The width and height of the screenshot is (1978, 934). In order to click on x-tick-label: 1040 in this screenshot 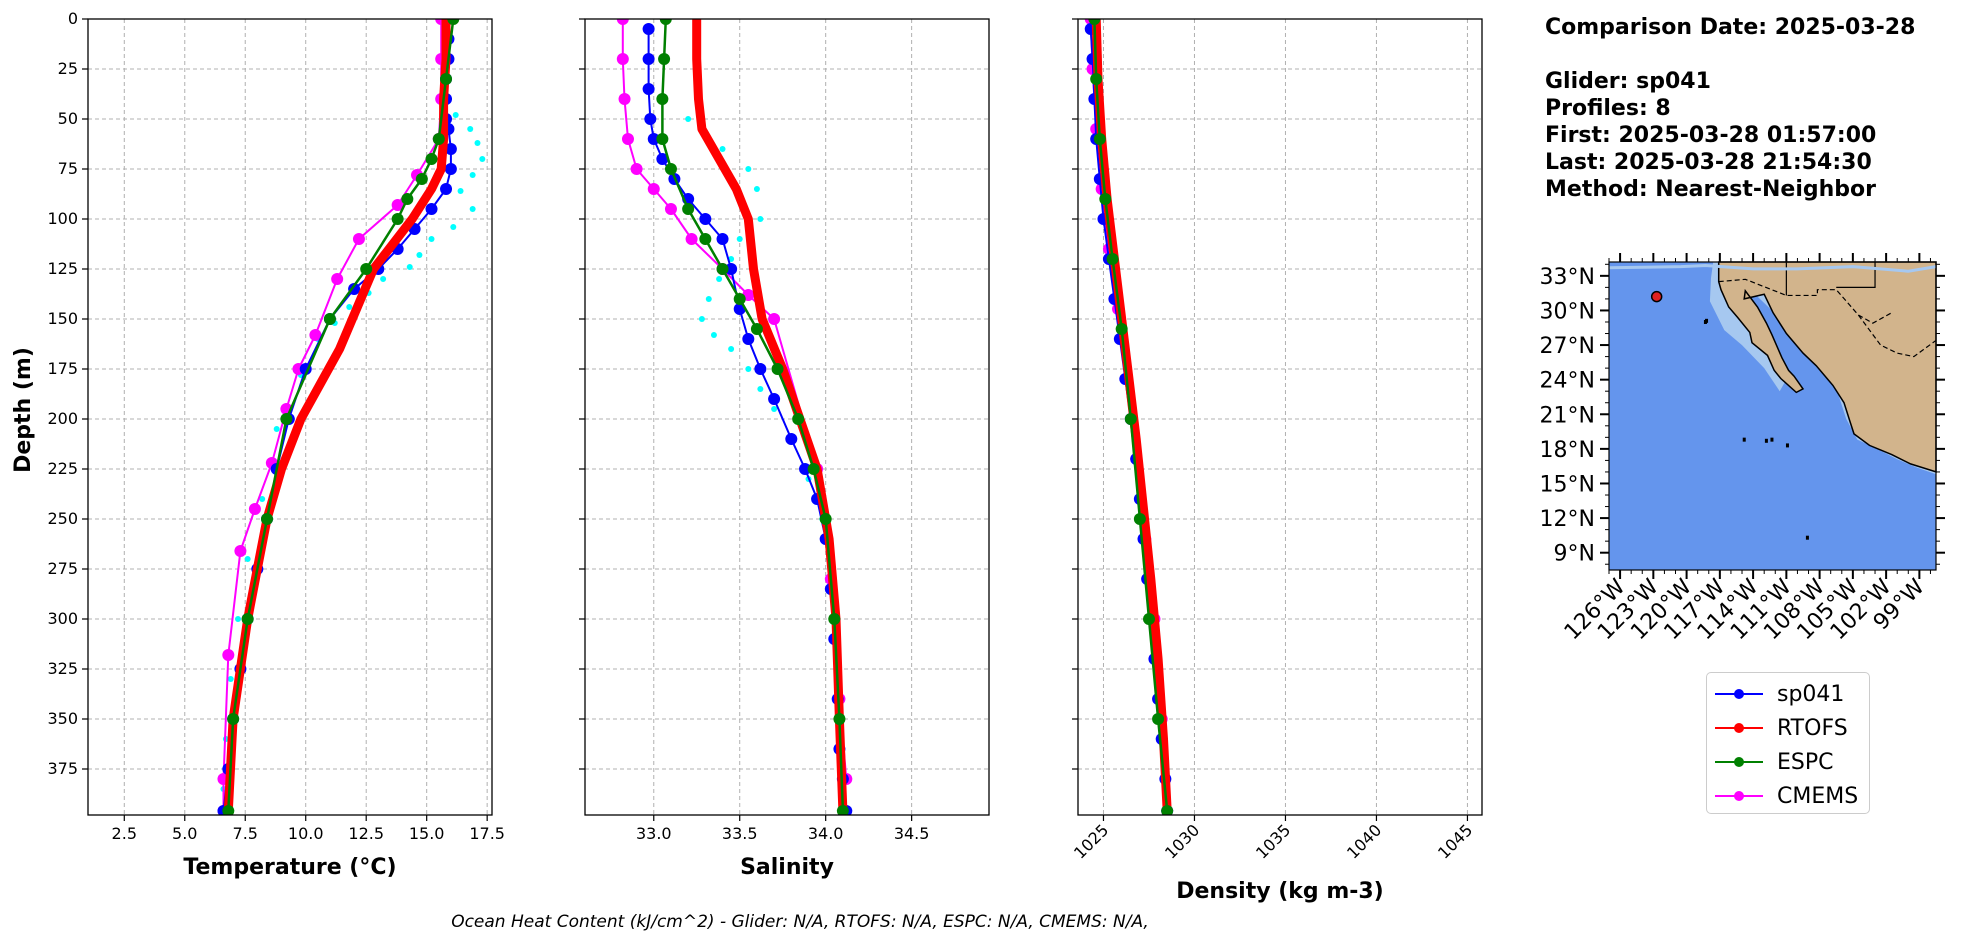, I will do `click(1364, 841)`.